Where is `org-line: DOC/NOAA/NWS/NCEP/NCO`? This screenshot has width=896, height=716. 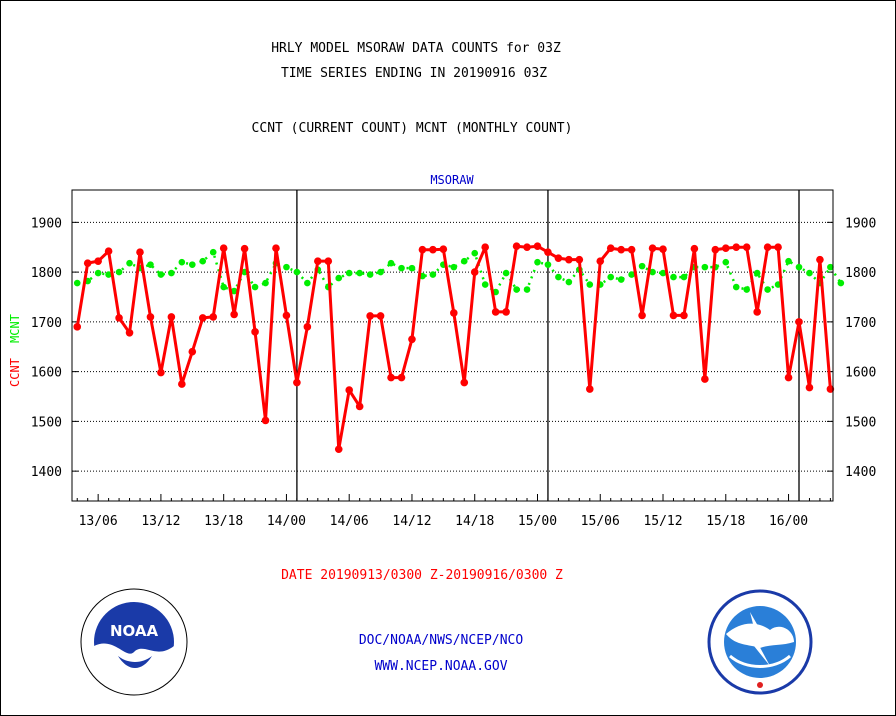
org-line: DOC/NOAA/NWS/NCEP/NCO is located at coordinates (441, 640).